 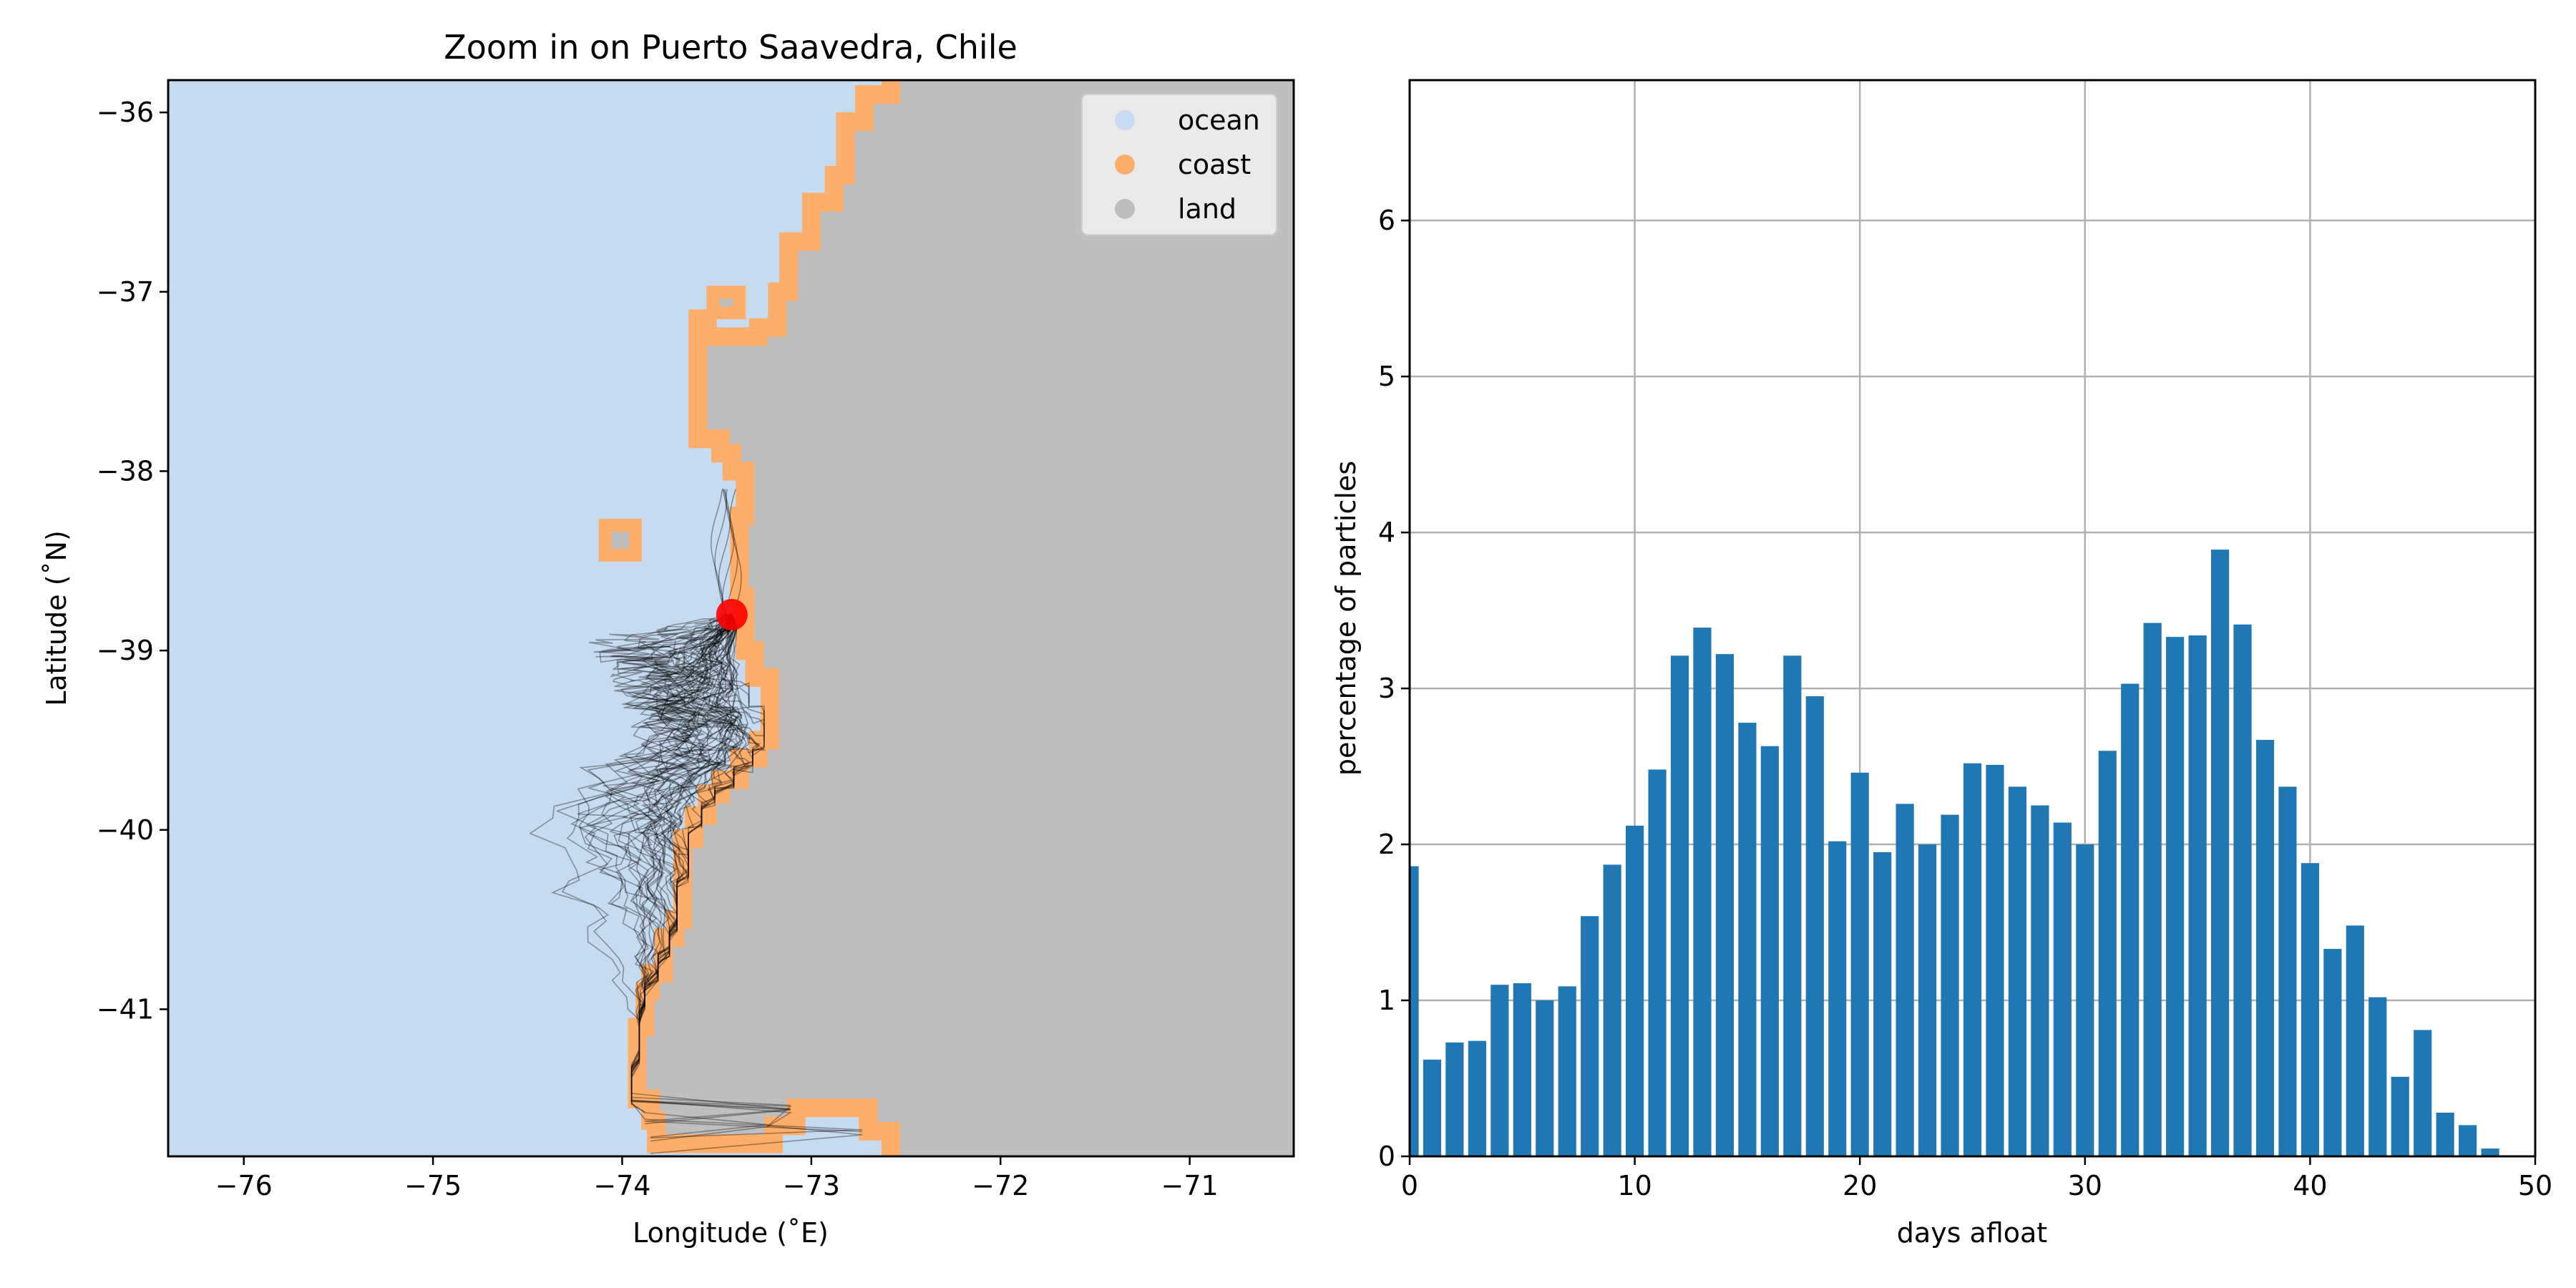 What do you see at coordinates (717, 1178) in the screenshot?
I see `map-x-ticks: −76 −75 −74 −73 −72 −71` at bounding box center [717, 1178].